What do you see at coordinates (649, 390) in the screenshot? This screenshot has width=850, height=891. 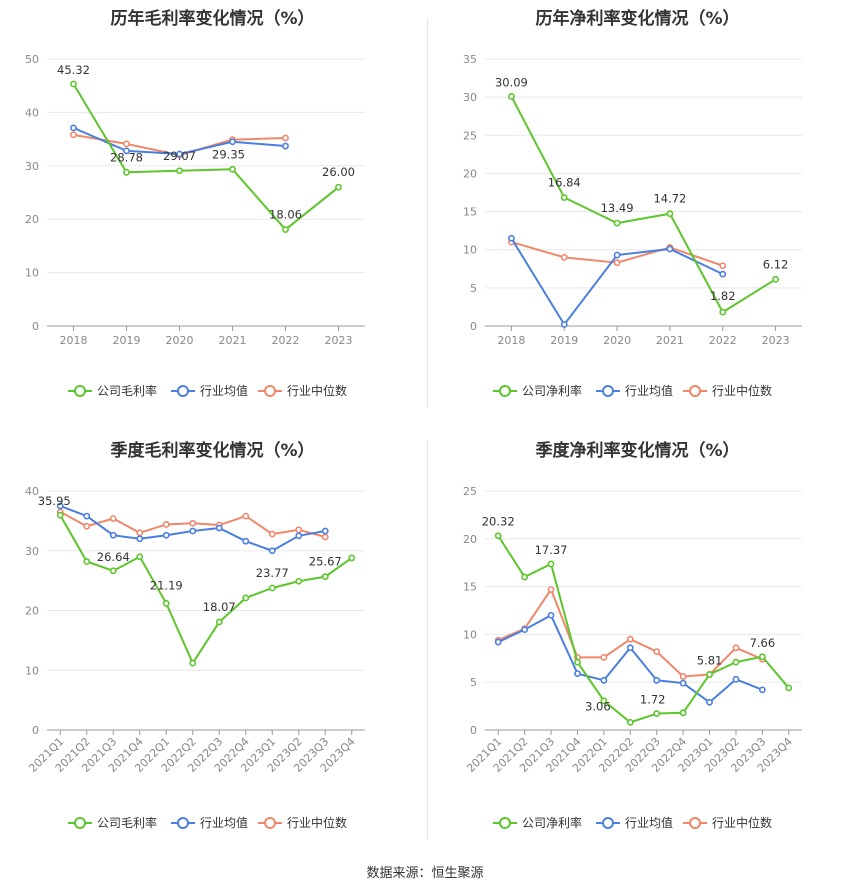 I see `legend-label: 行业均值` at bounding box center [649, 390].